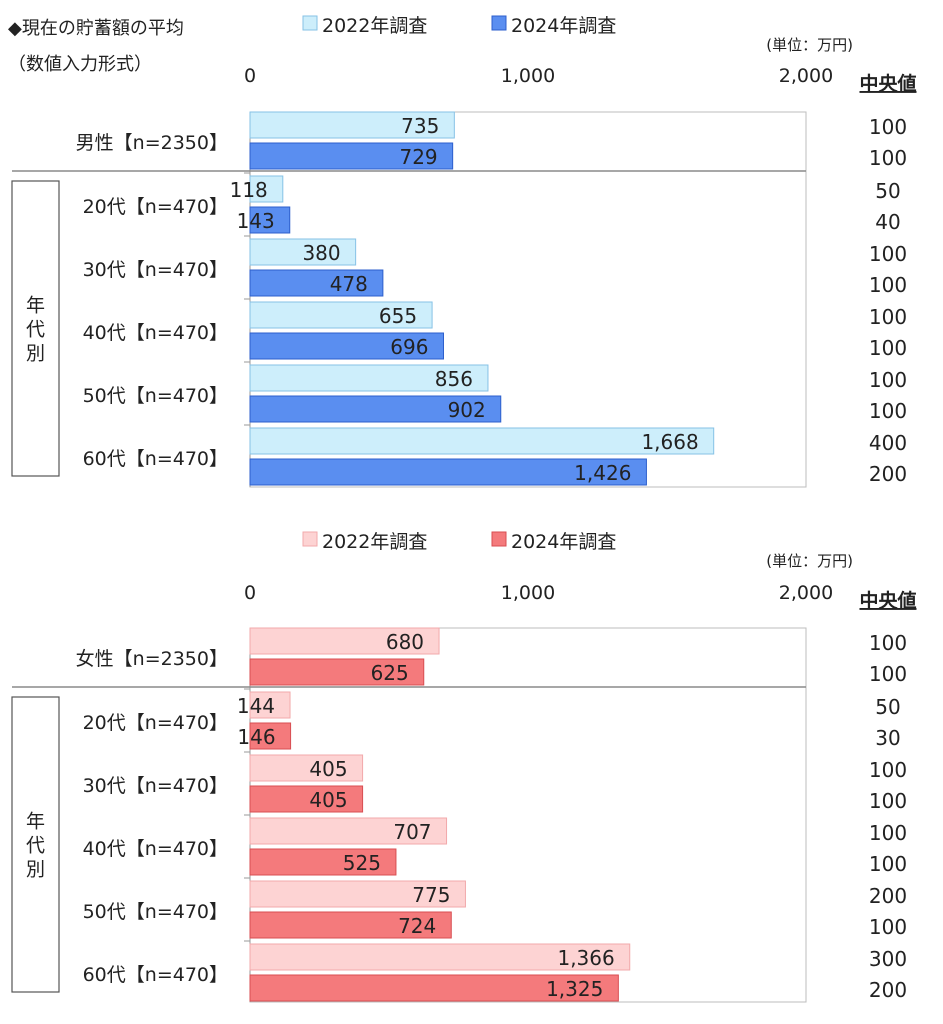  What do you see at coordinates (420, 126) in the screenshot?
I see `bar-value-label: 735` at bounding box center [420, 126].